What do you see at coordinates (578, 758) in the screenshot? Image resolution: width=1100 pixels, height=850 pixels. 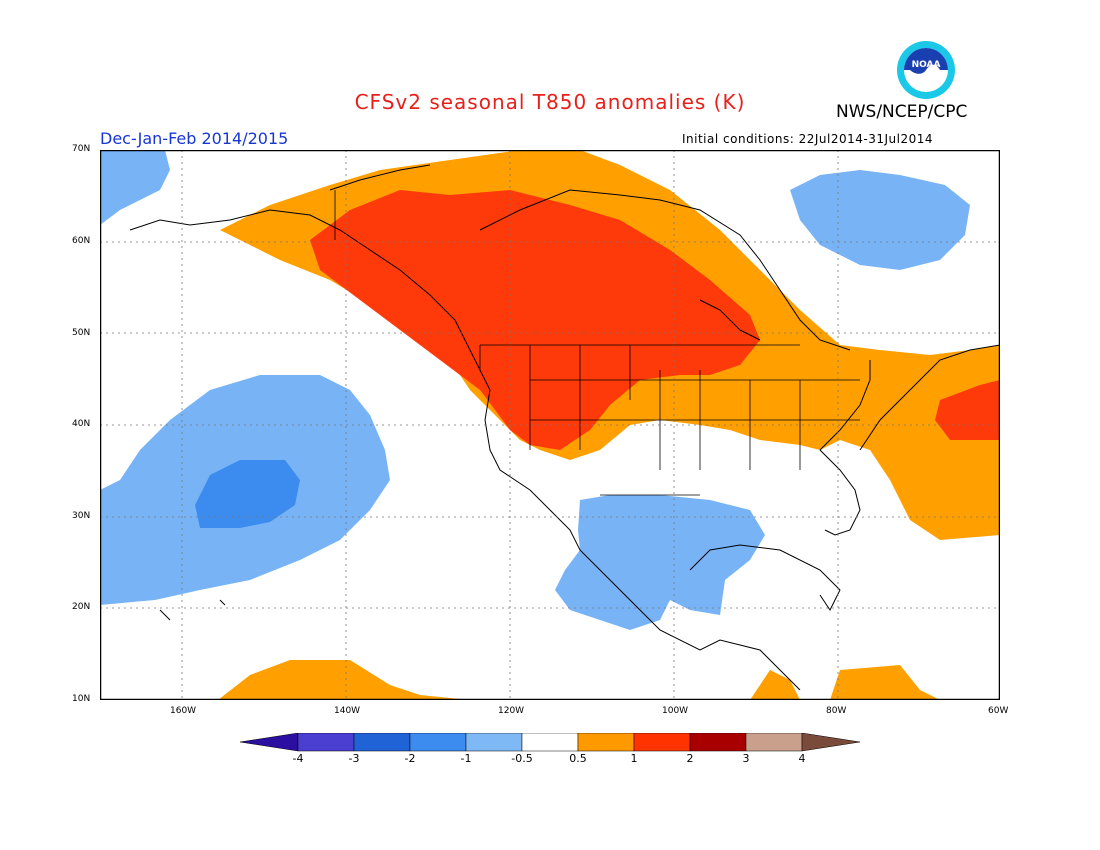 I see `colorbar-label: 0.5` at bounding box center [578, 758].